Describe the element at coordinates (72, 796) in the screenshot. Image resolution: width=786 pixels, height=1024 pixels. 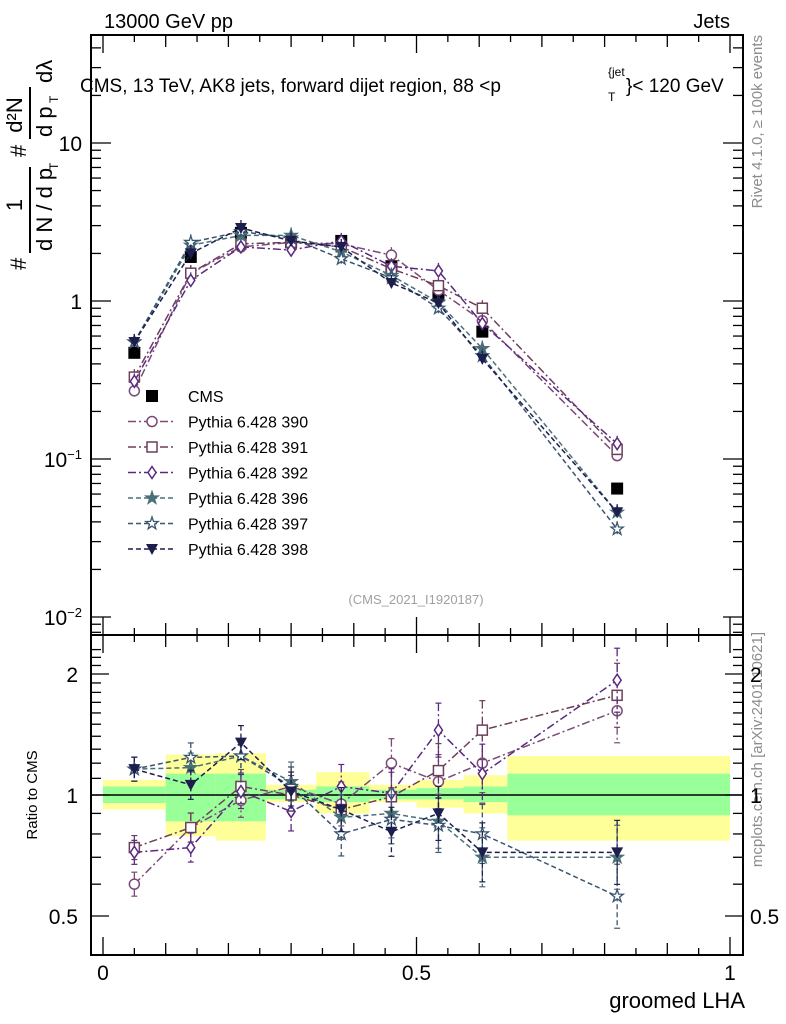
I see `ratio-y-tick-label-left: 1` at that location.